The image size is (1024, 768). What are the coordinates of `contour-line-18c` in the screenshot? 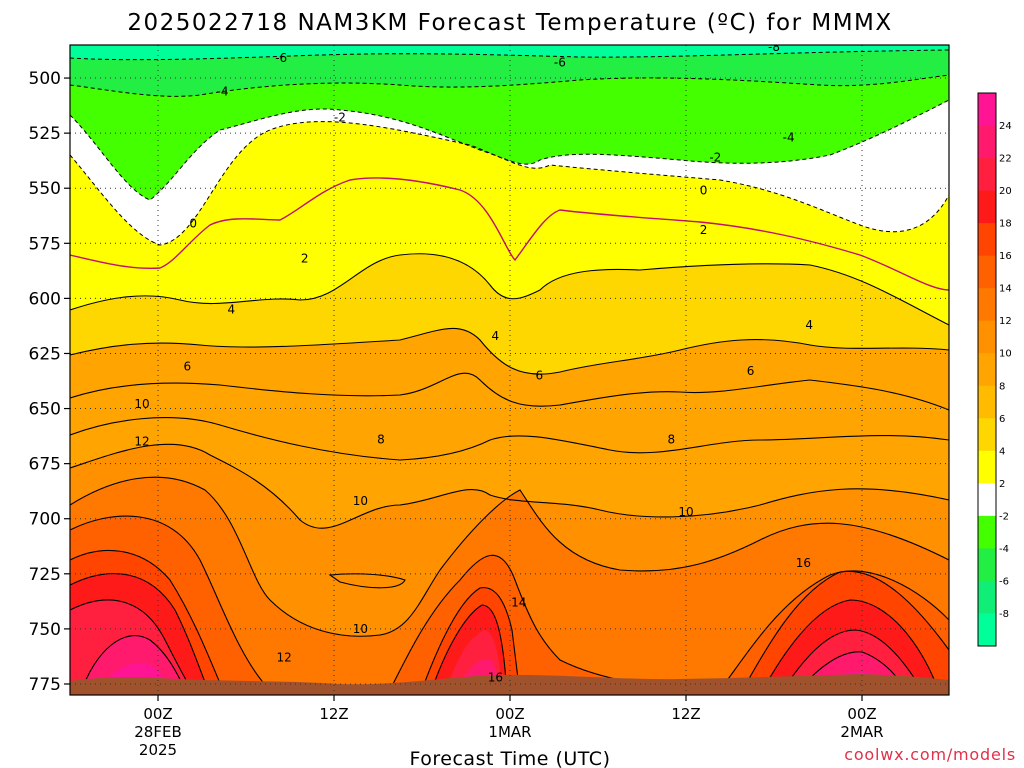 It's located at (850, 647).